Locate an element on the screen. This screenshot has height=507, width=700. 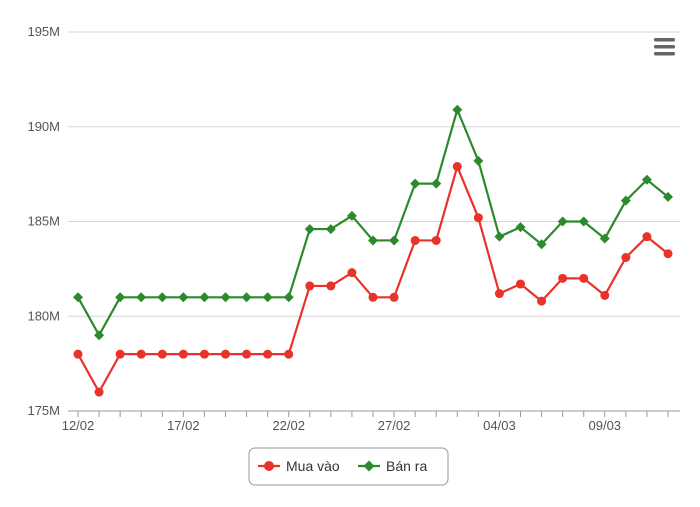
y-axis-ticks: 175M 180M 185M 190M 195M is located at coordinates (43, 221).